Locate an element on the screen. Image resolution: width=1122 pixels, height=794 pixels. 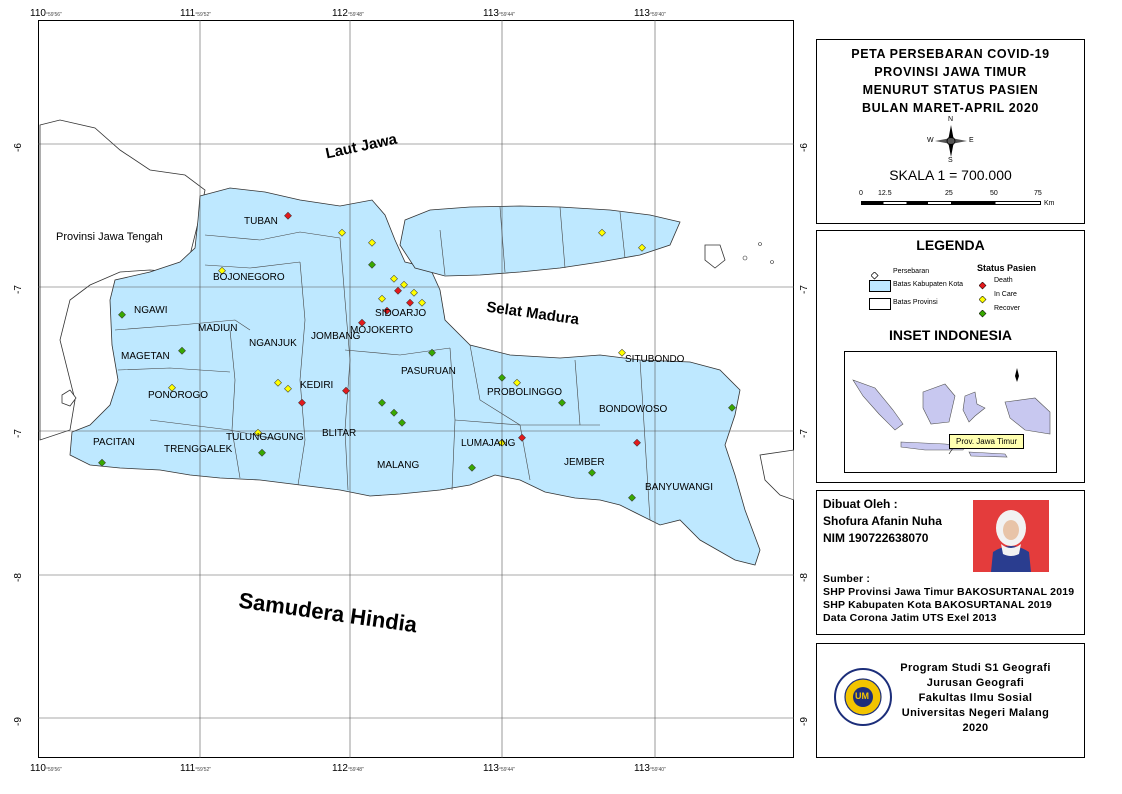
left-tick-4: -8 is located at coordinates (18, 577).